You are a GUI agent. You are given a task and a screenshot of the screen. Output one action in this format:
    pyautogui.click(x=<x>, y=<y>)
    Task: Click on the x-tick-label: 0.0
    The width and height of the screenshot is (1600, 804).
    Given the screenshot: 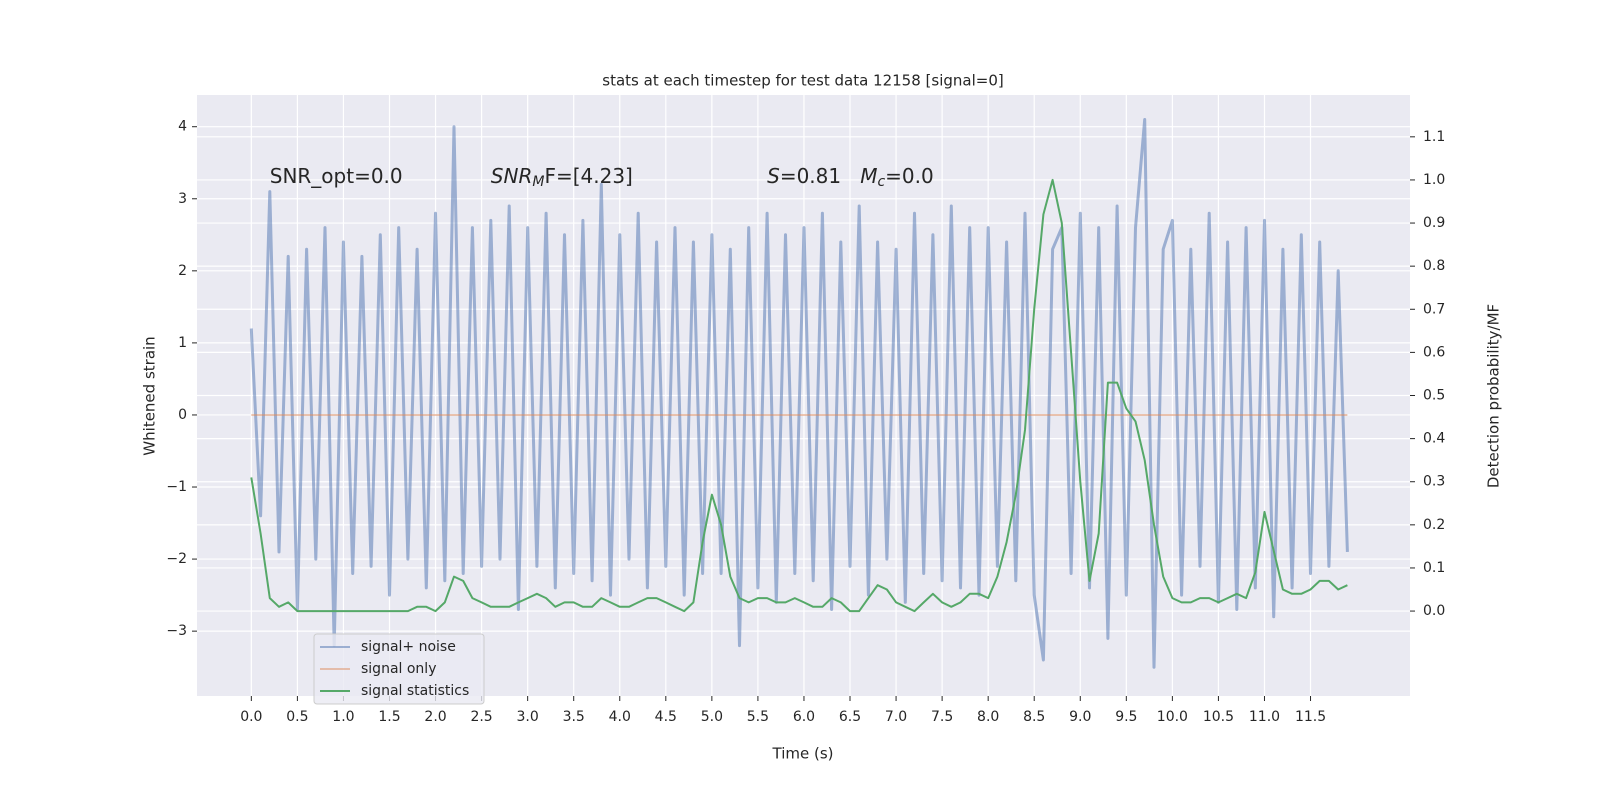 What is the action you would take?
    pyautogui.click(x=251, y=717)
    